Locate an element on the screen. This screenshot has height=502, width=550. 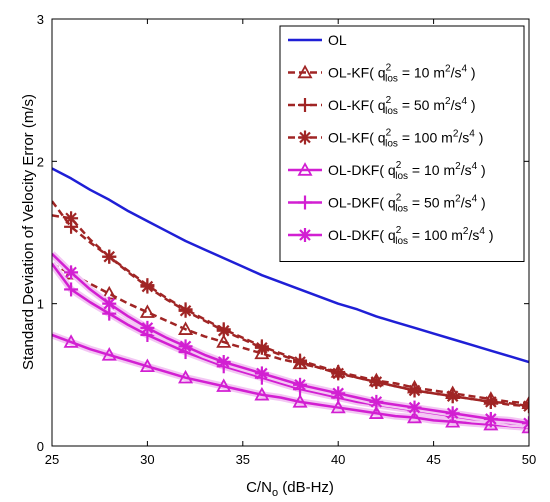
legend-label: OL-KF( q2 los = 100 m2/s4 ) is located at coordinates (405, 139).